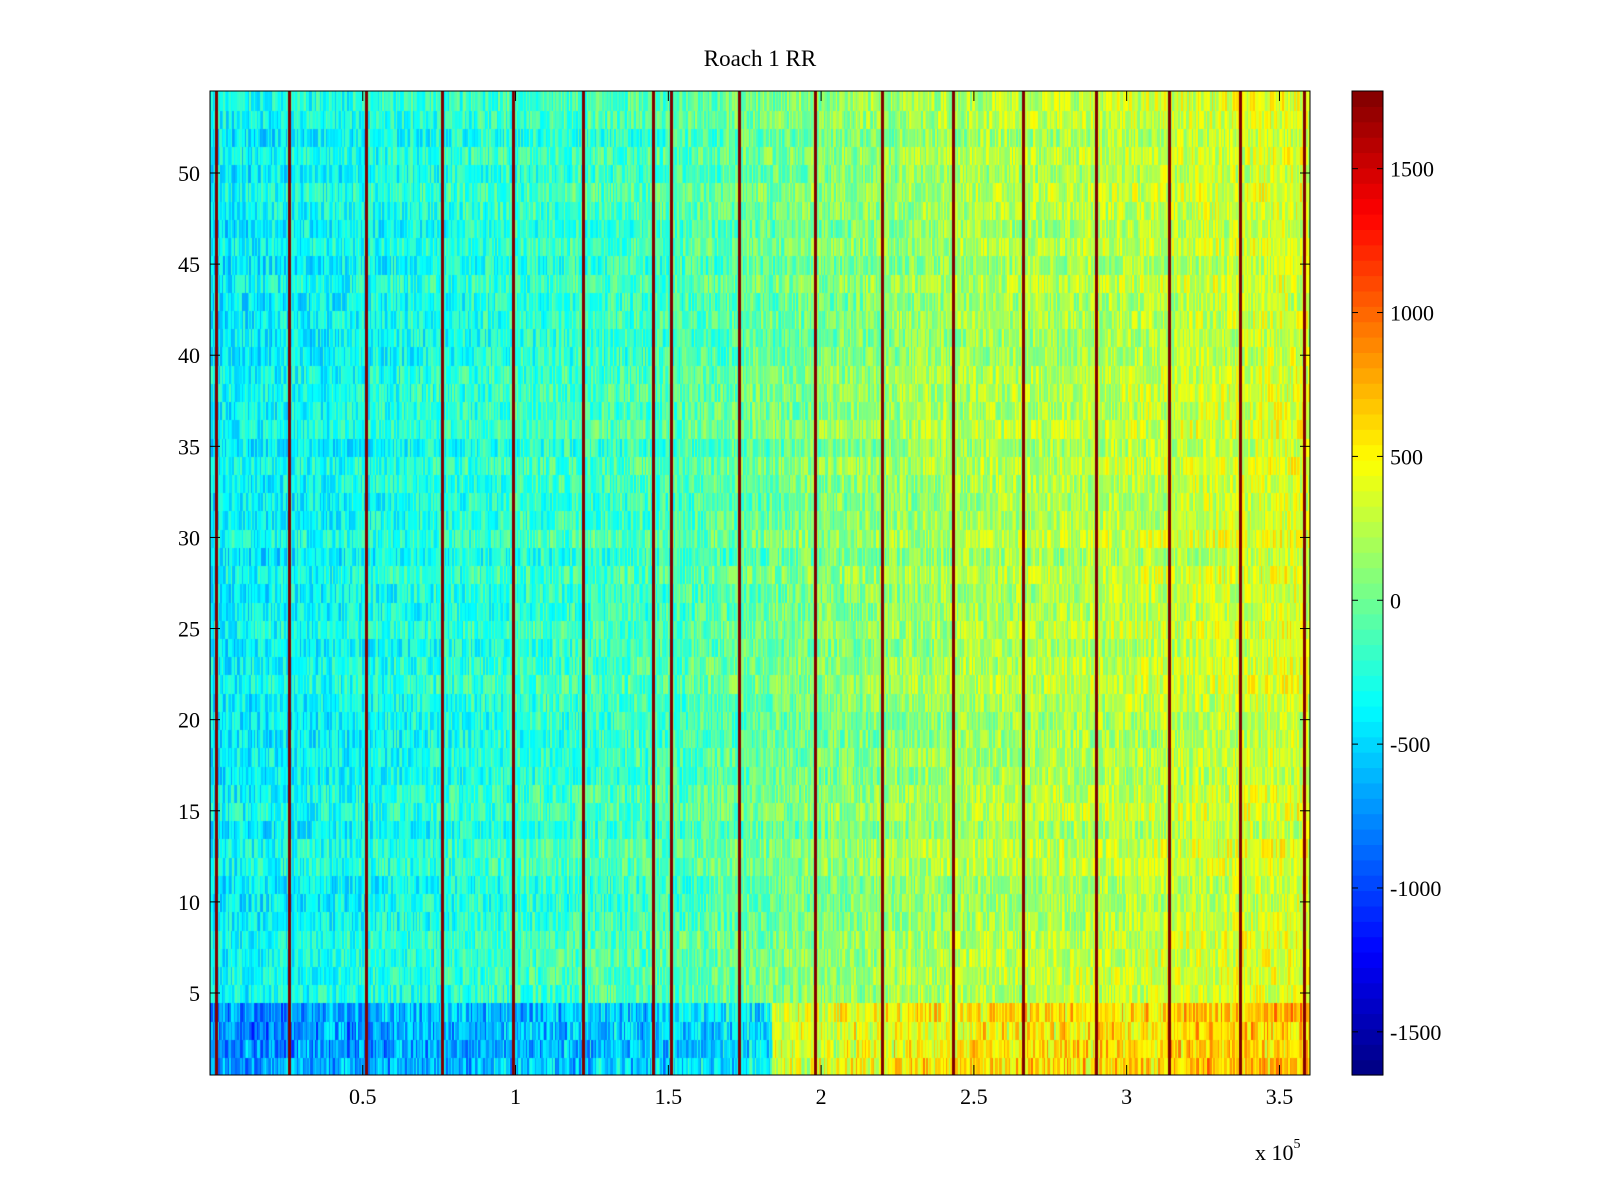 The width and height of the screenshot is (1600, 1200). I want to click on y-tick-label: 35, so click(189, 446).